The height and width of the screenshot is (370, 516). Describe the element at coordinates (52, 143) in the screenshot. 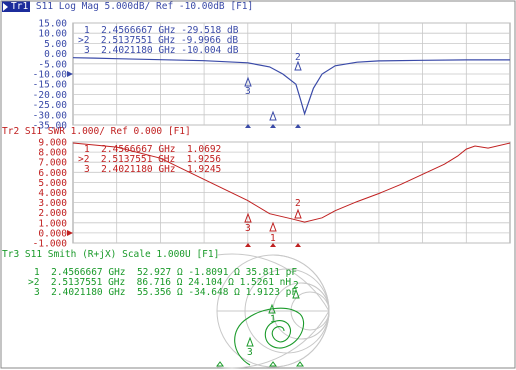

I see `y-tick-label: 9.000` at that location.